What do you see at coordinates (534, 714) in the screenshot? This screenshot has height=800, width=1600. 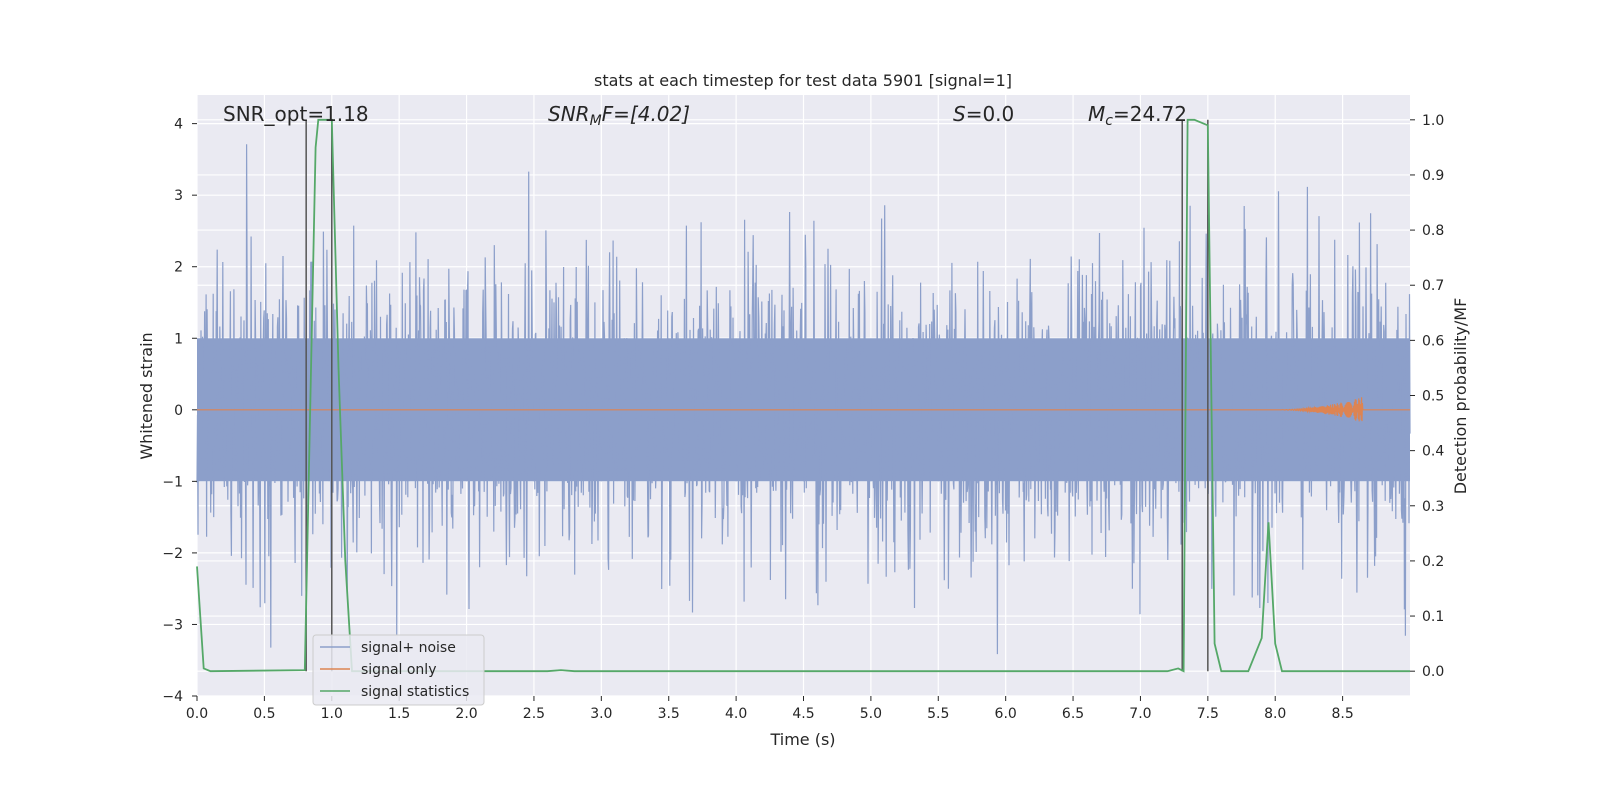 I see `x-tick-label: 2.5` at bounding box center [534, 714].